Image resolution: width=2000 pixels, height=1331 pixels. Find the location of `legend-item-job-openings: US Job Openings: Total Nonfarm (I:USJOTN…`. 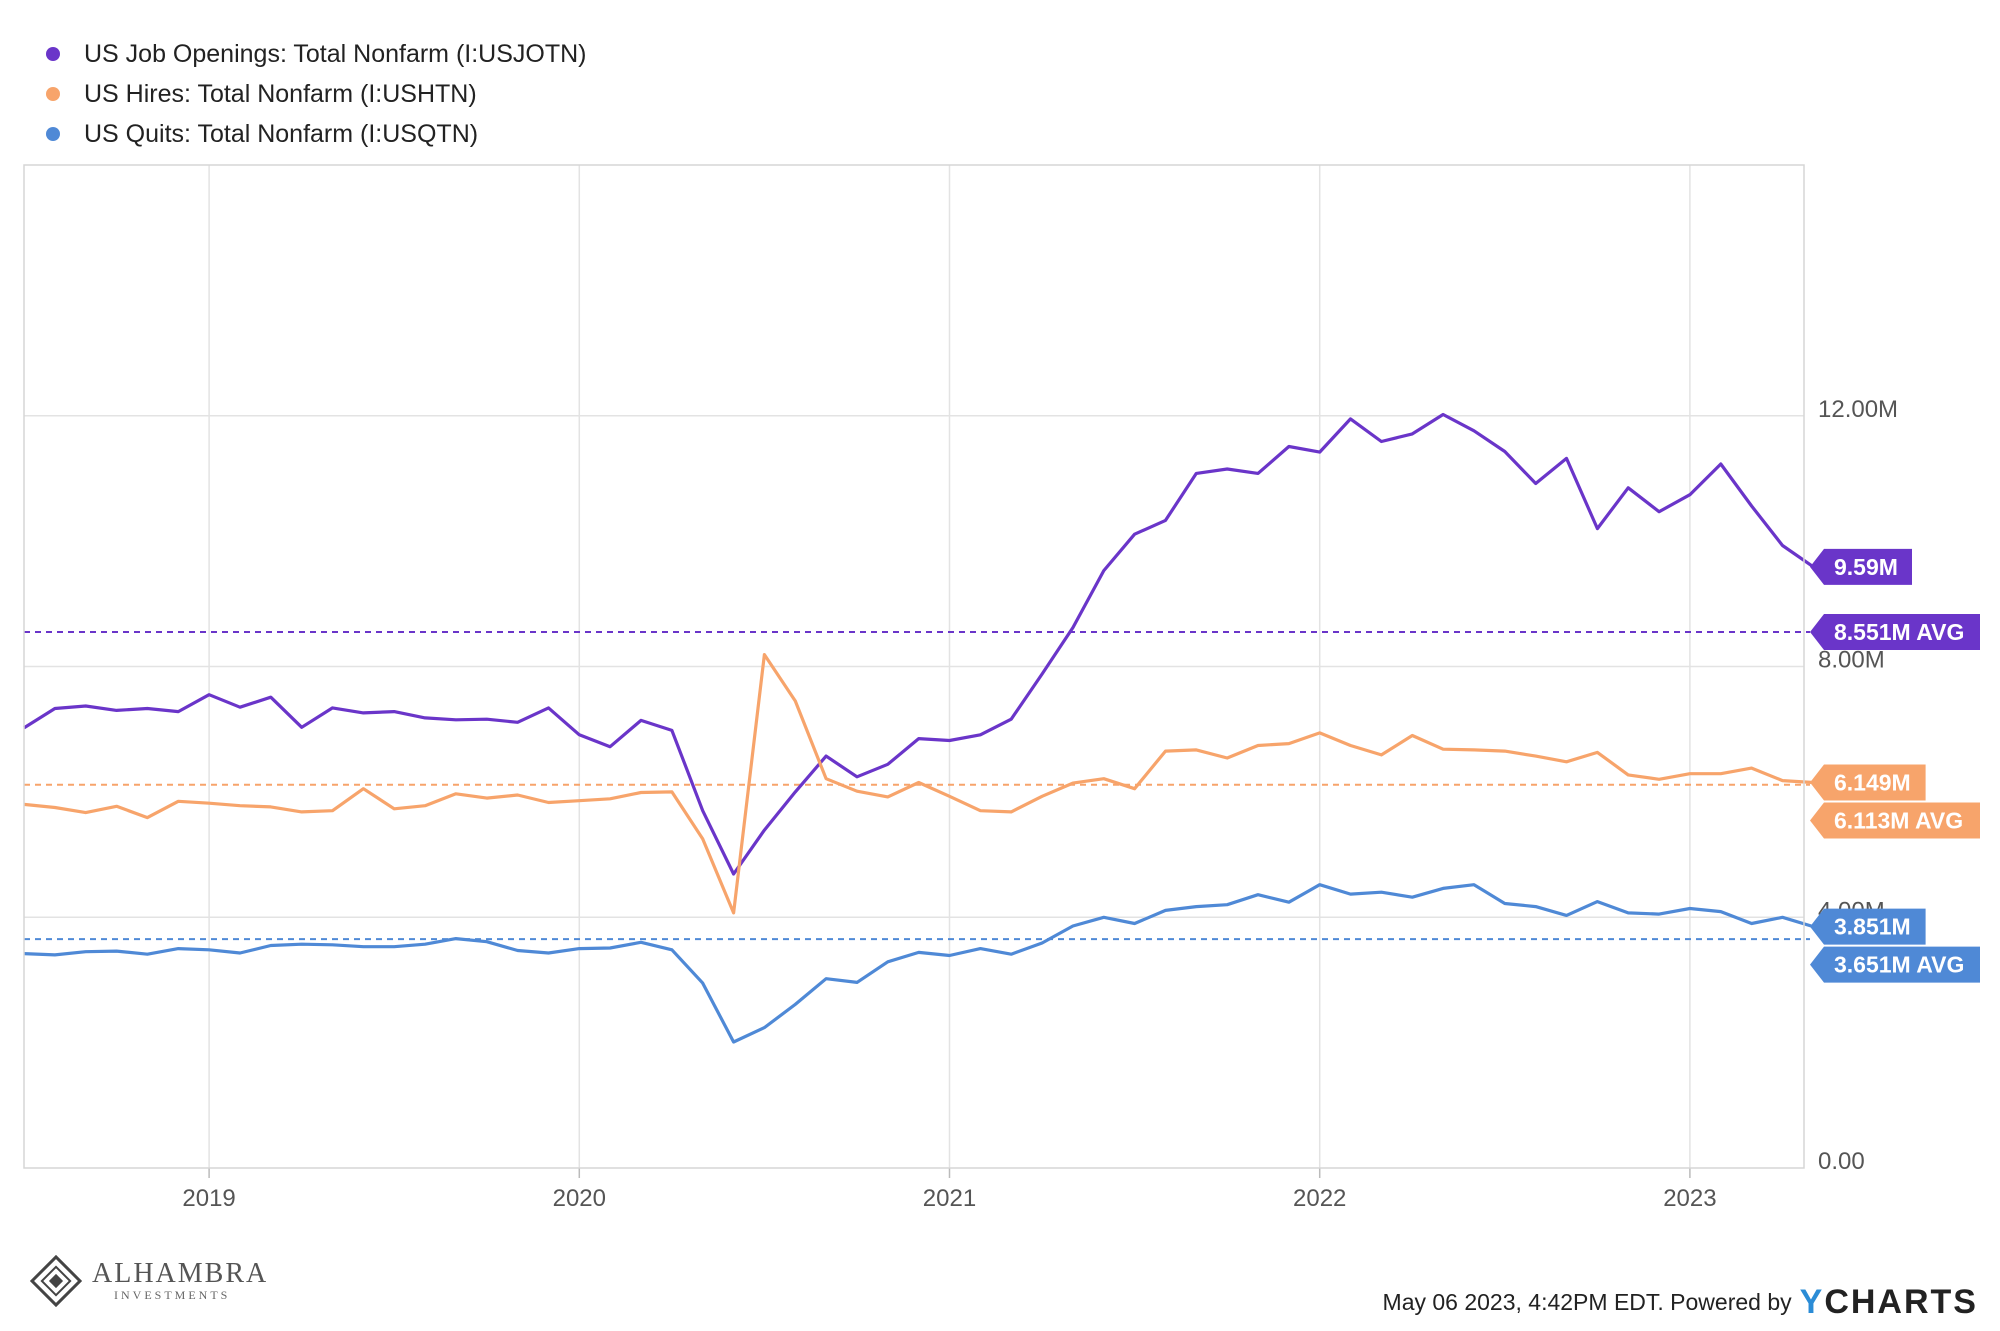

legend-item-job-openings: US Job Openings: Total Nonfarm (I:USJOTN… is located at coordinates (316, 54).